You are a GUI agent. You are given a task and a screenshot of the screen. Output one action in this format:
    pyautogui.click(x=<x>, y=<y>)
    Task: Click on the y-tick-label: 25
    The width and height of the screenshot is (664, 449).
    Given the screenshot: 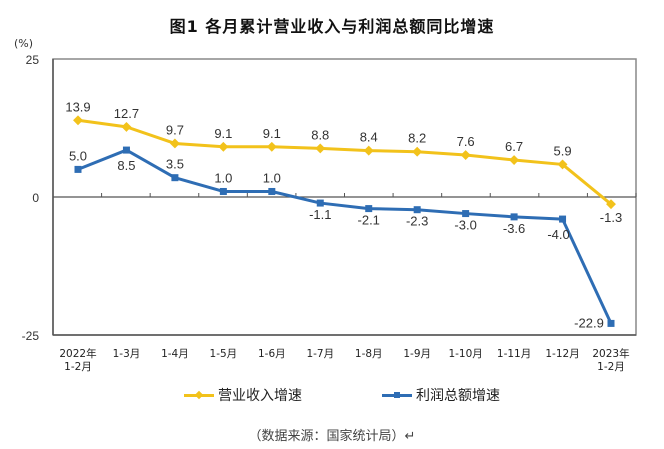 What is the action you would take?
    pyautogui.click(x=33, y=60)
    